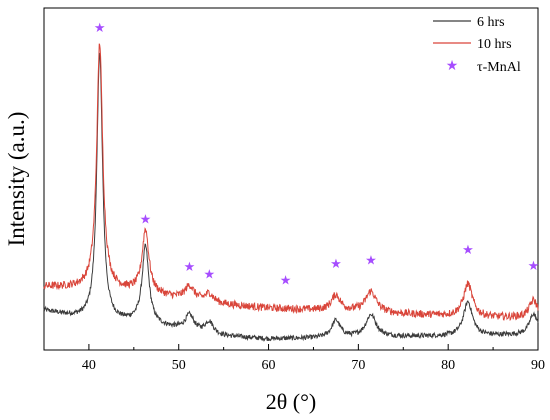 Image resolution: width=550 pixels, height=420 pixels. Describe the element at coordinates (16, 179) in the screenshot. I see `y-axis-title: Intensity (a.u.)` at that location.